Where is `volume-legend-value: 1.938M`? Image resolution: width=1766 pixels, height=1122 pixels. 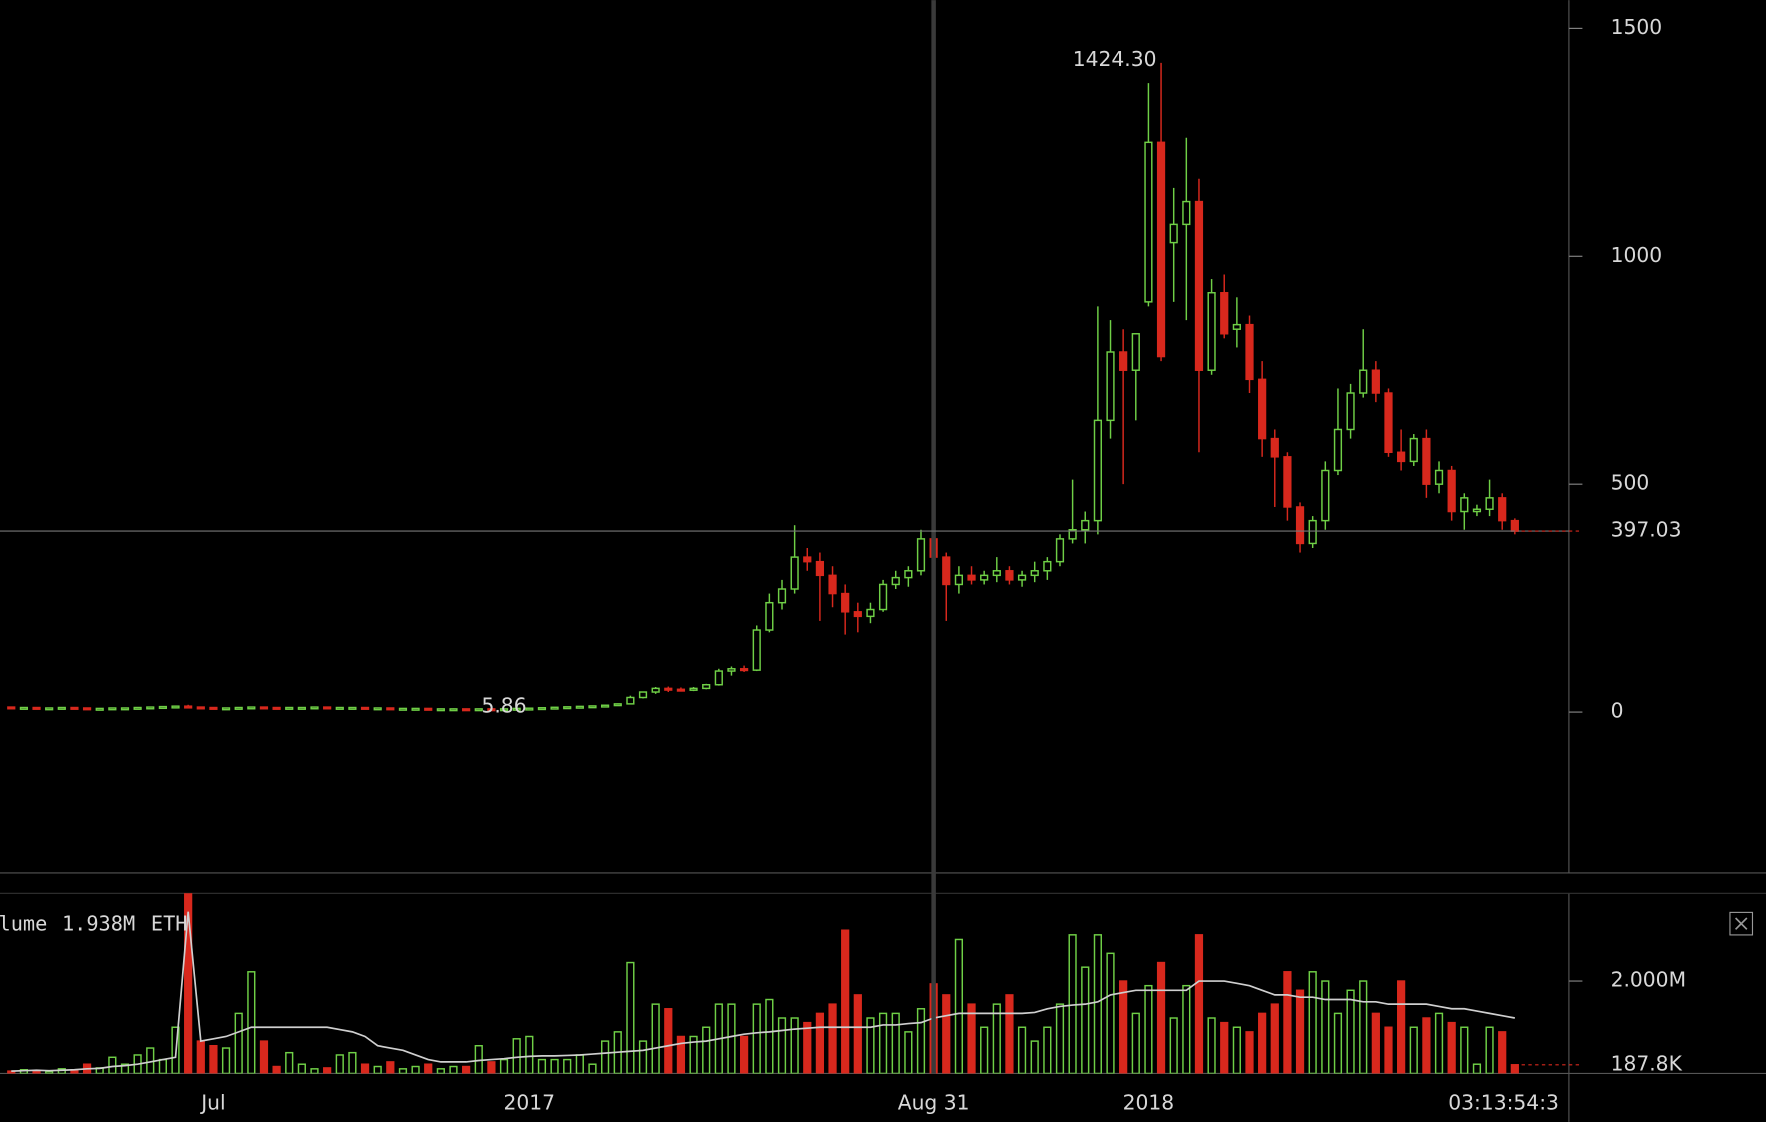 volume-legend-value: 1.938M is located at coordinates (98, 923).